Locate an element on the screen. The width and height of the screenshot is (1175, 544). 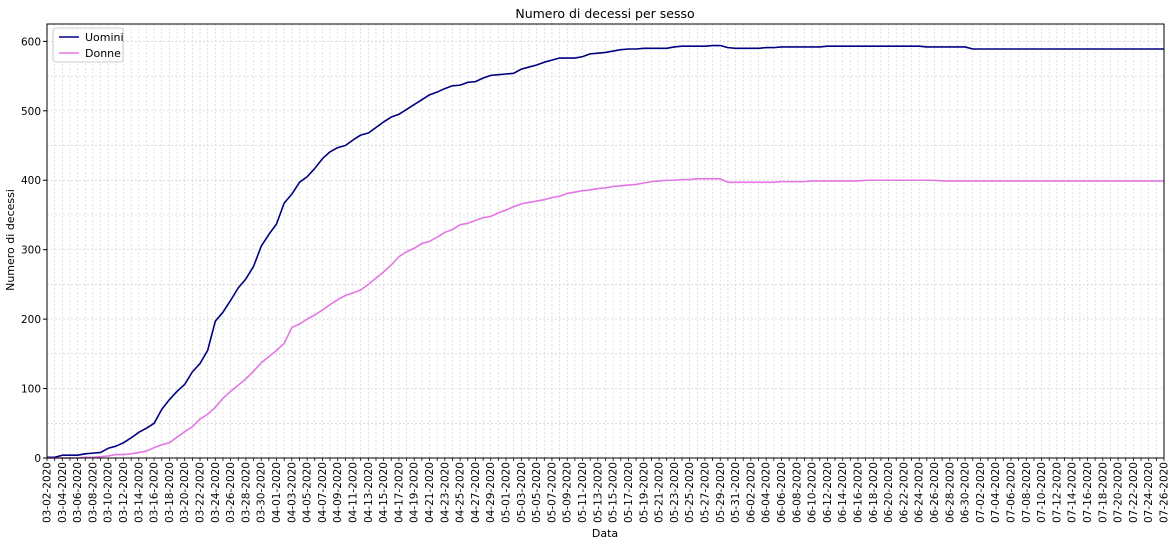
x-tick-label: 05-17-2020 is located at coordinates (629, 492).